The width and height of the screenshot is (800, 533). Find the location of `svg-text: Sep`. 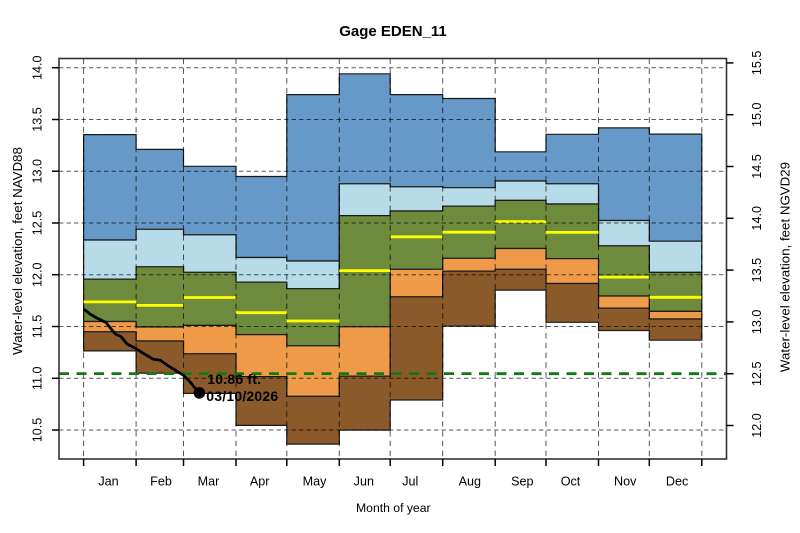

svg-text: Sep is located at coordinates (522, 482).